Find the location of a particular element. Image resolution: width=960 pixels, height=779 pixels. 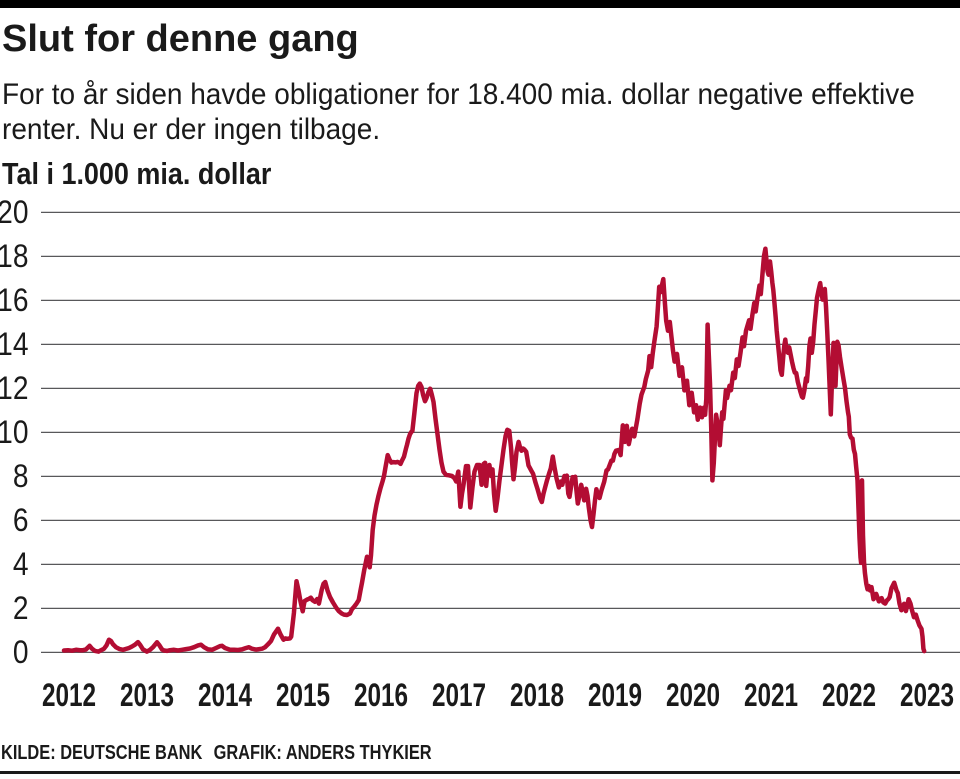

svg-text: 2016 is located at coordinates (381, 696).